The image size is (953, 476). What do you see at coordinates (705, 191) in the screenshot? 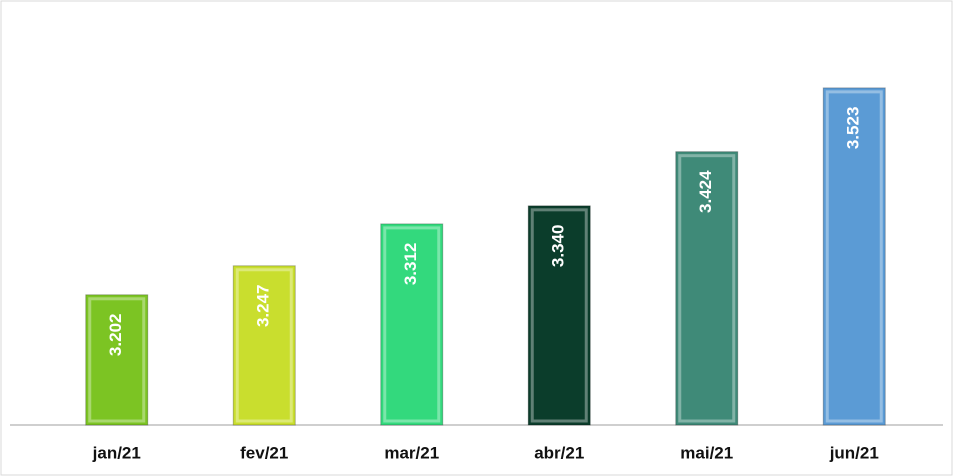
I see `value-label: 3.424` at bounding box center [705, 191].